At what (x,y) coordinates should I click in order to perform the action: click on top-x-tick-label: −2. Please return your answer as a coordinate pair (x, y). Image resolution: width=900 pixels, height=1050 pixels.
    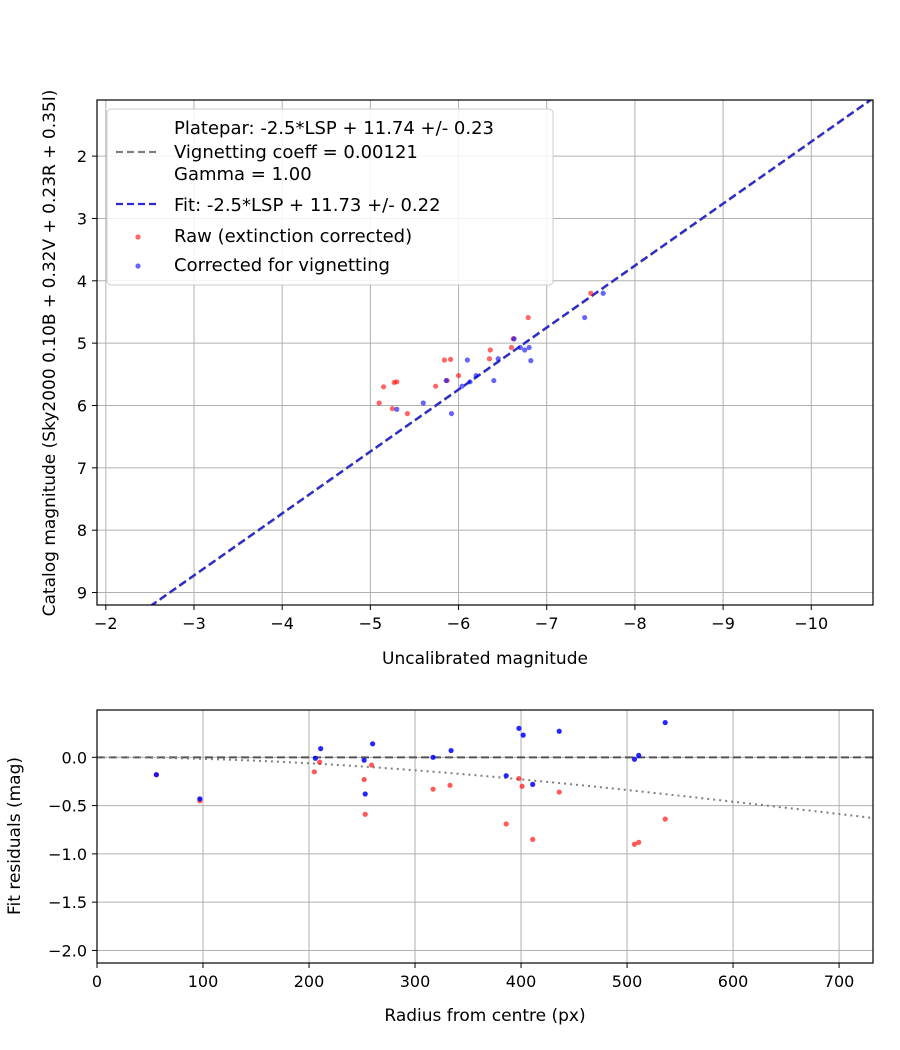
    Looking at the image, I should click on (106, 623).